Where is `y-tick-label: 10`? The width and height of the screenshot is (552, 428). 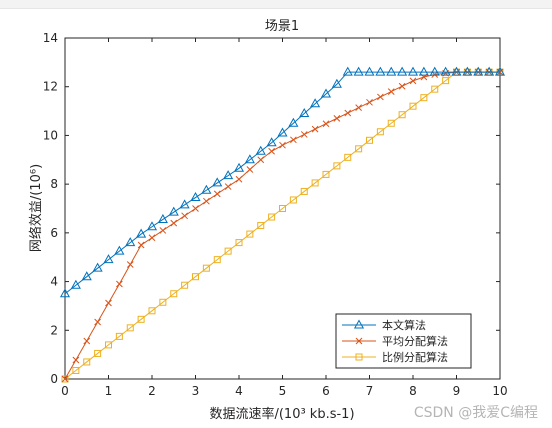 y-tick-label: 10 is located at coordinates (50, 135).